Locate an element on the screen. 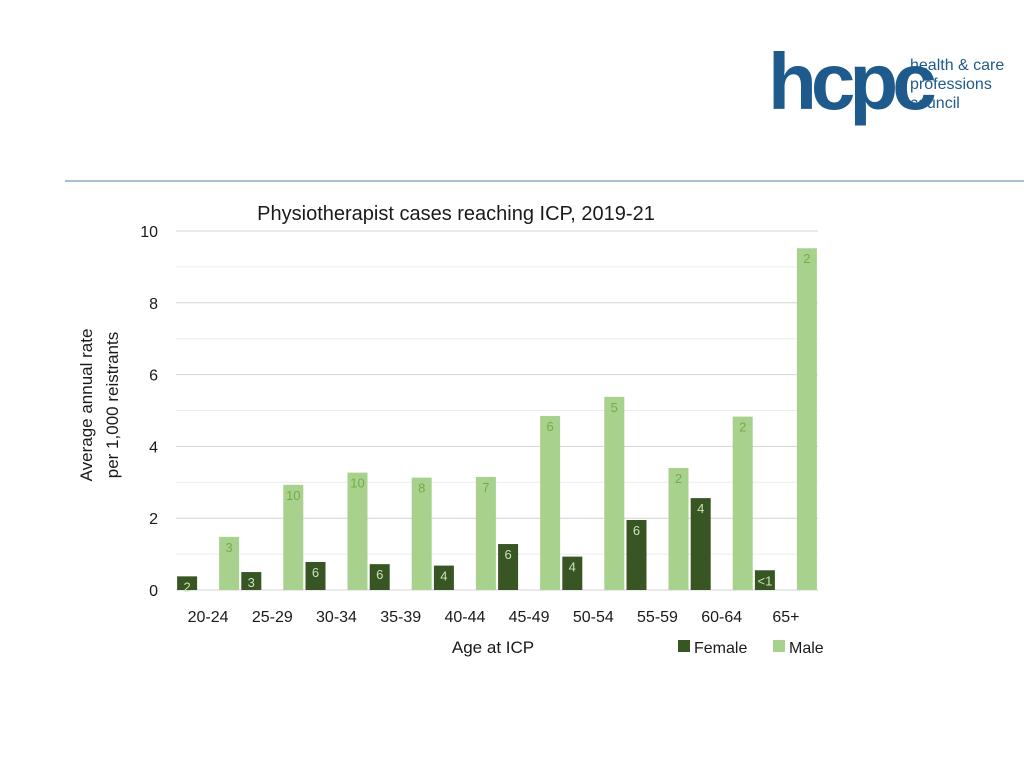  x-tick-label: 40-44 is located at coordinates (464, 617).